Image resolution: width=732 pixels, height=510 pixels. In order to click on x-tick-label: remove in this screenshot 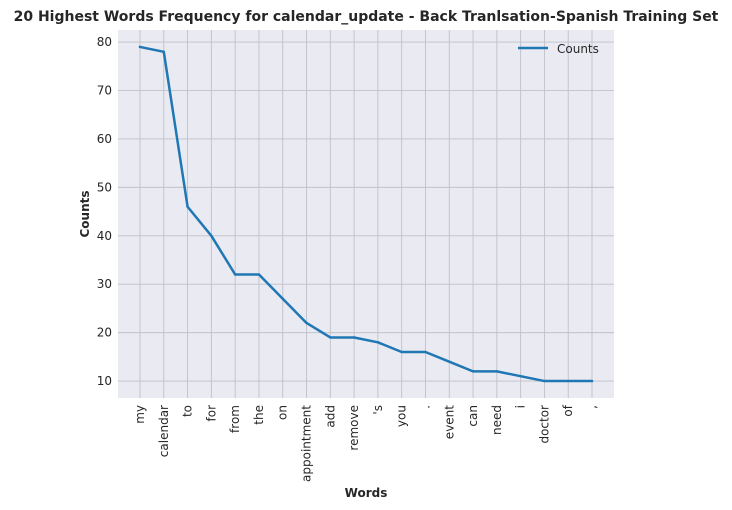, I will do `click(354, 428)`.